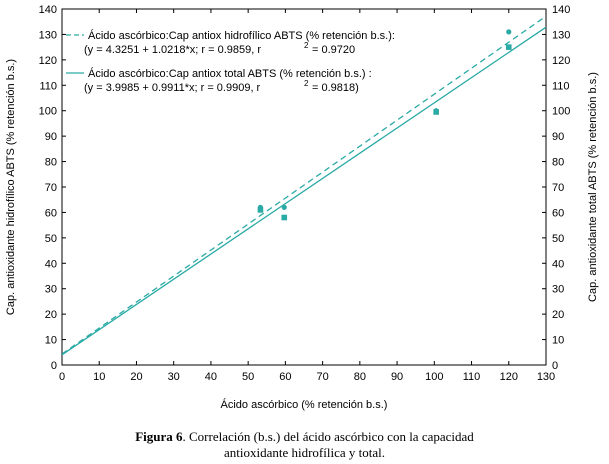  I want to click on y-tick-label-left: 100, so click(48, 112).